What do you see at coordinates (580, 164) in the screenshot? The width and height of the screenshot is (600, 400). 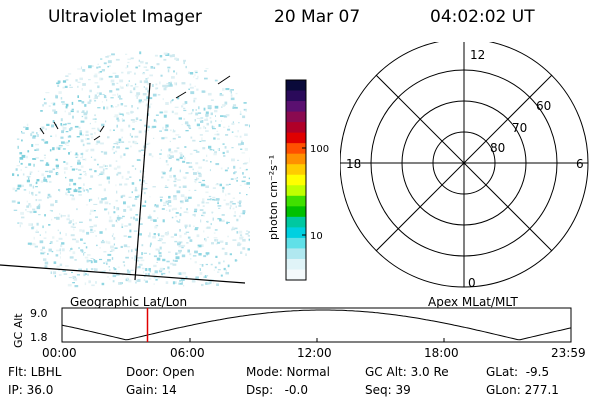 I see `mlt-label-6: 6` at bounding box center [580, 164].